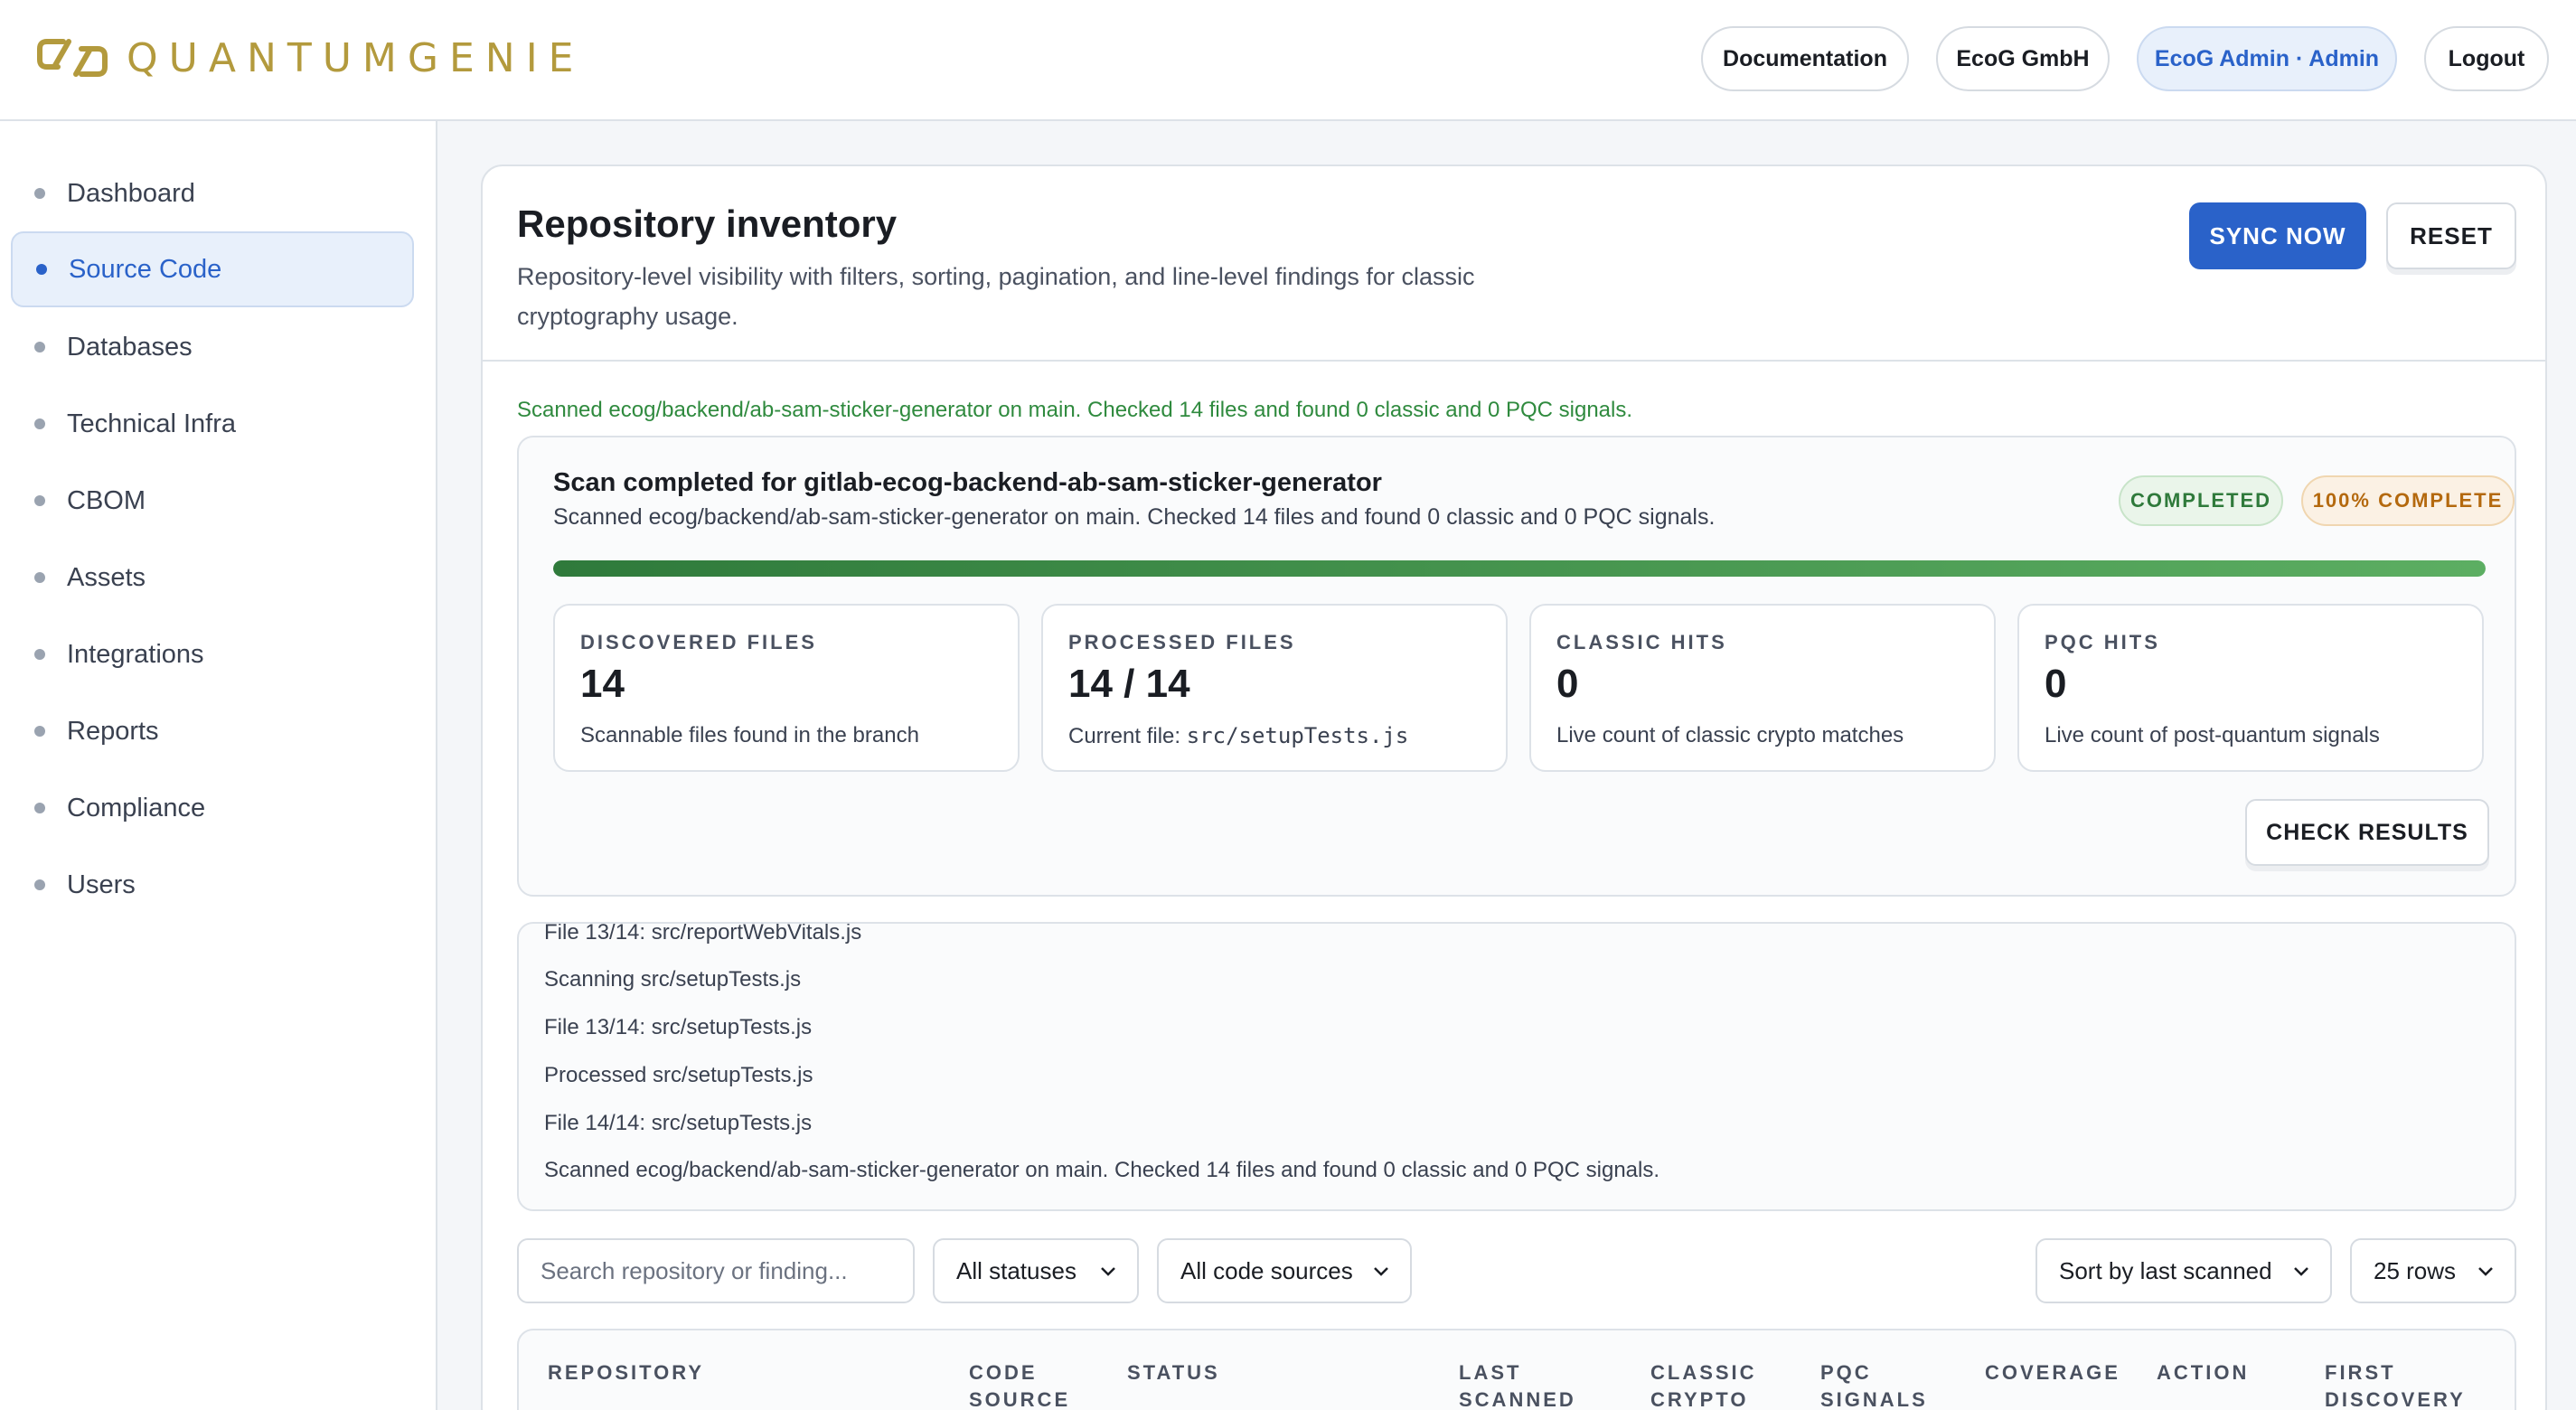 The height and width of the screenshot is (1410, 2576). Describe the element at coordinates (2360, 1372) in the screenshot. I see `column-header-label: FIRST` at that location.